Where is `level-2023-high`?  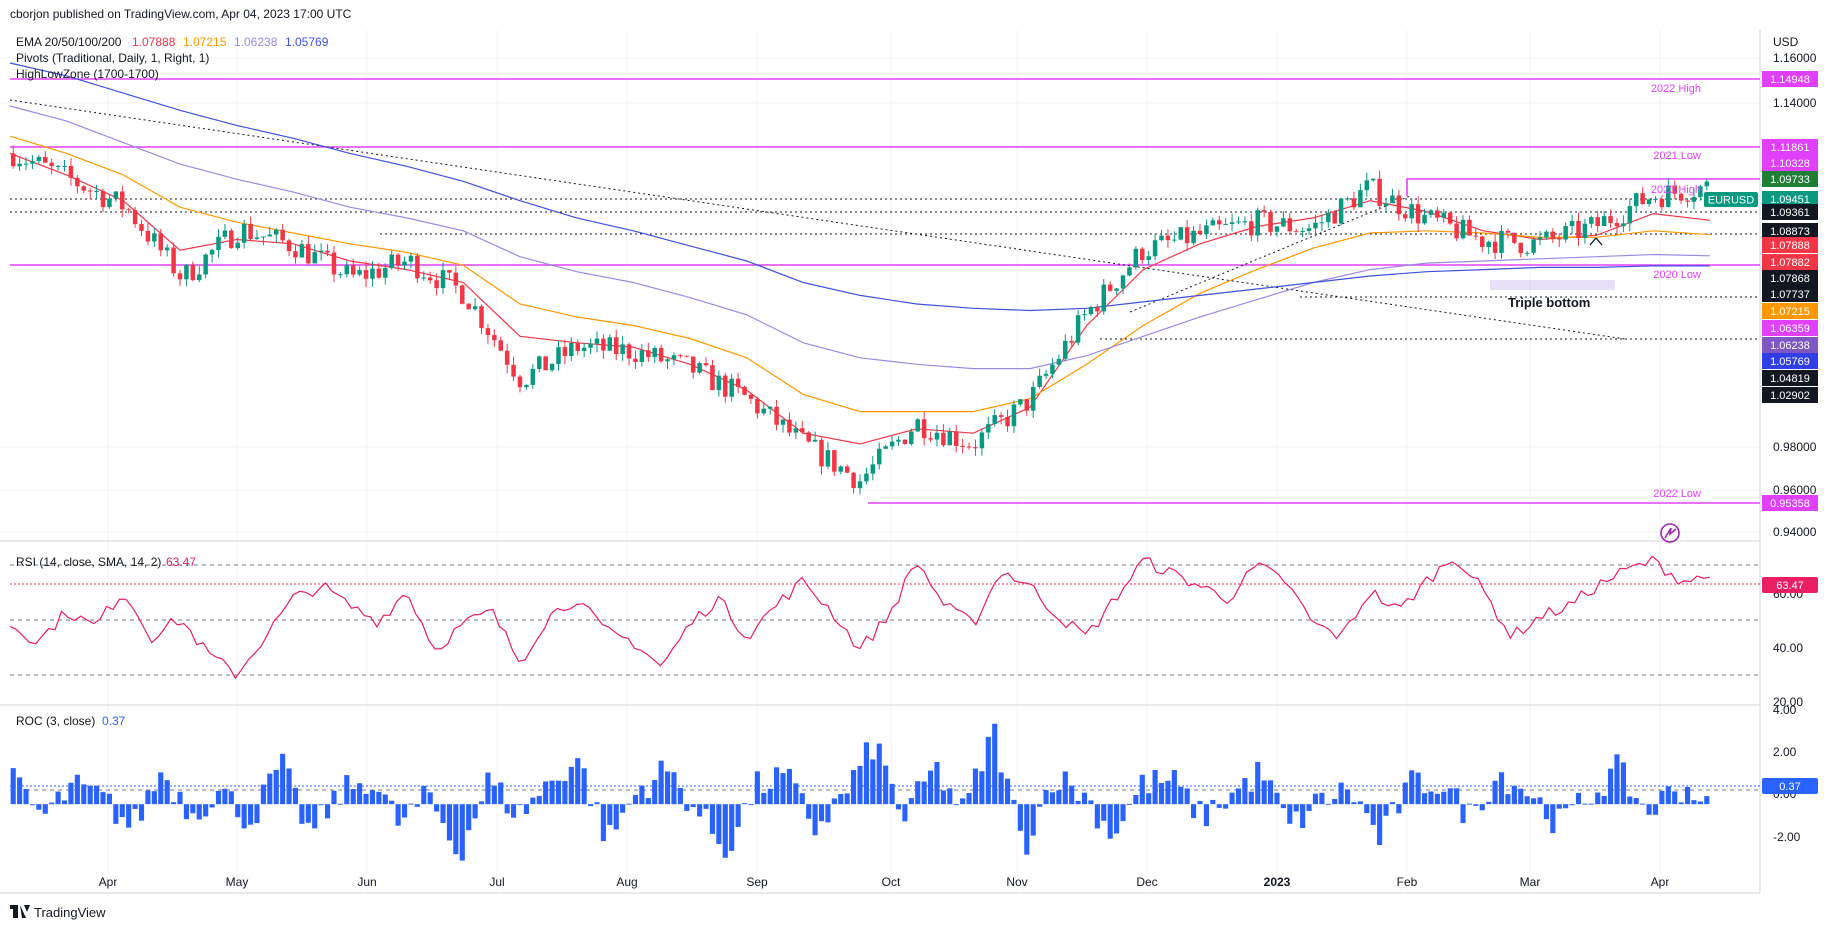 level-2023-high is located at coordinates (1583, 187).